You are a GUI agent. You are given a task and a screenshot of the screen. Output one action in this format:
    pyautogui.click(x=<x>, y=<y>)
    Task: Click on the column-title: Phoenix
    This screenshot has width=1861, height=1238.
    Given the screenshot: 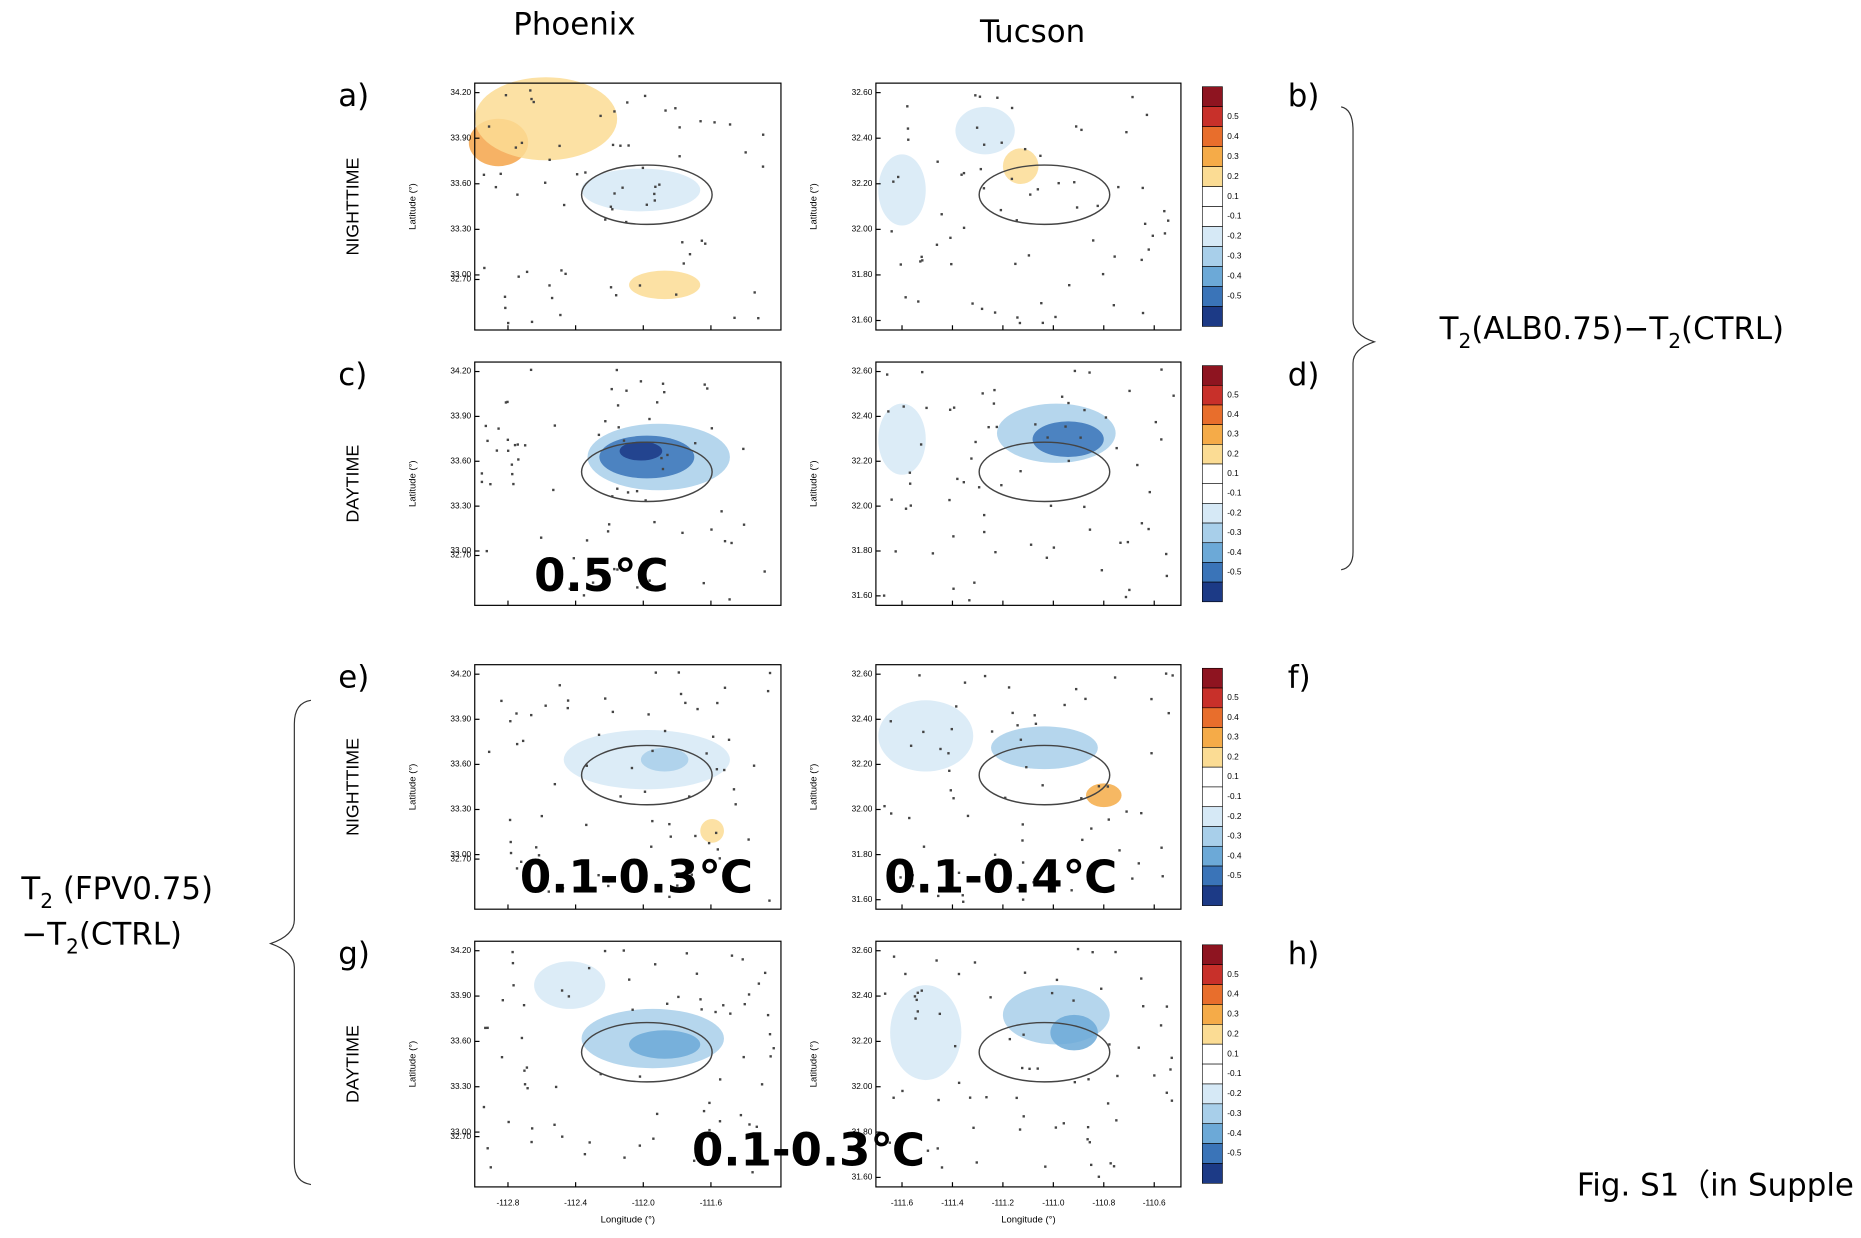 What is the action you would take?
    pyautogui.click(x=574, y=25)
    